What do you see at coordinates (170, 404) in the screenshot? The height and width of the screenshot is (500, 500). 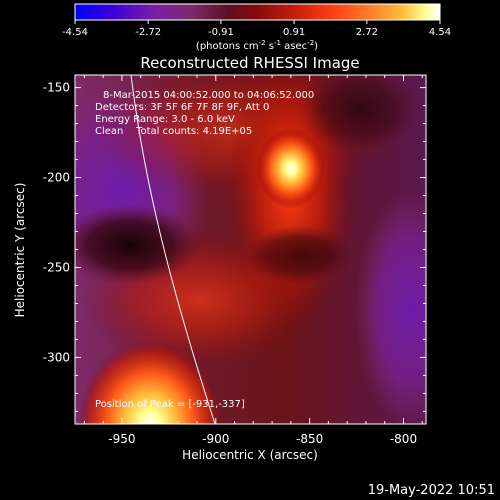 I see `peak-position-label: Position of Peak = [-931,-337]` at bounding box center [170, 404].